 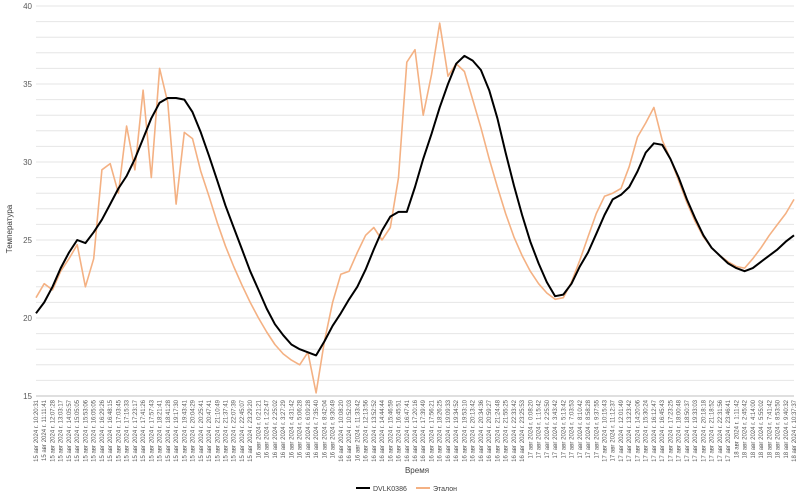 What do you see at coordinates (523, 430) in the screenshot?
I see `x-tick-label: 16 авг 2024 г. 23:25:53` at bounding box center [523, 430].